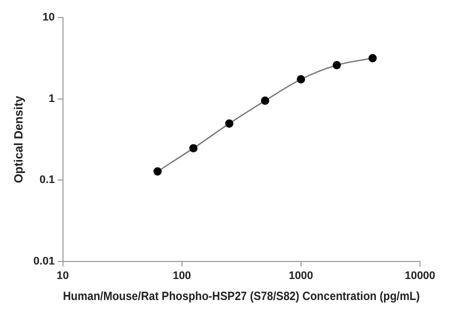  What do you see at coordinates (19, 139) in the screenshot?
I see `y-axis-title: Optical Density` at bounding box center [19, 139].